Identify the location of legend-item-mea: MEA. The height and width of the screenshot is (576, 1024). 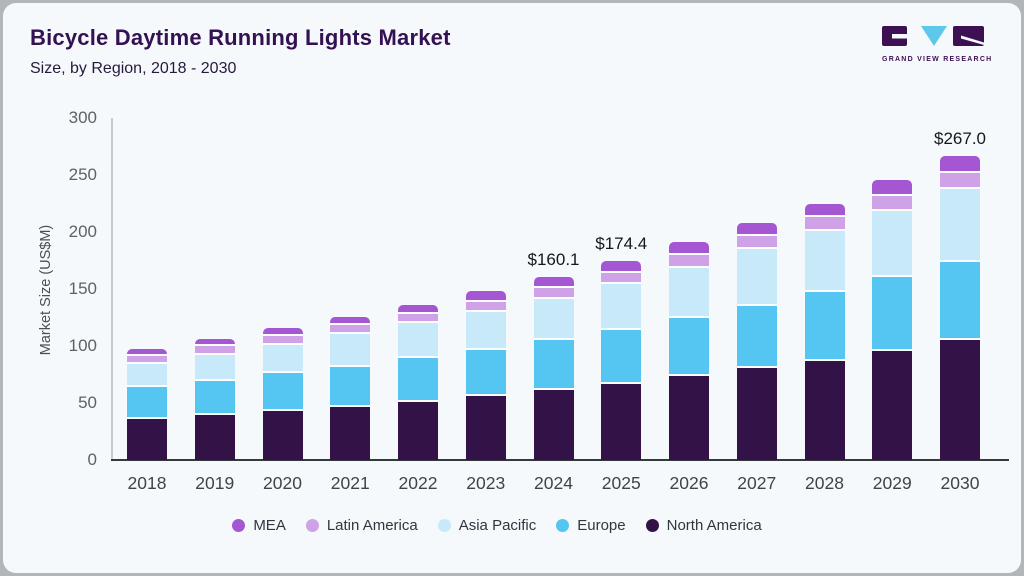
(259, 525).